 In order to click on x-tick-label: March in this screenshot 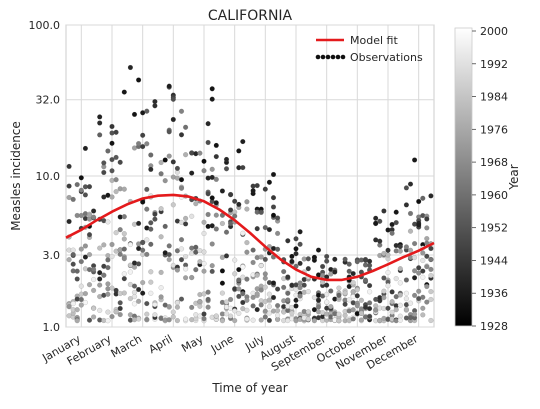, I will do `click(127, 346)`.